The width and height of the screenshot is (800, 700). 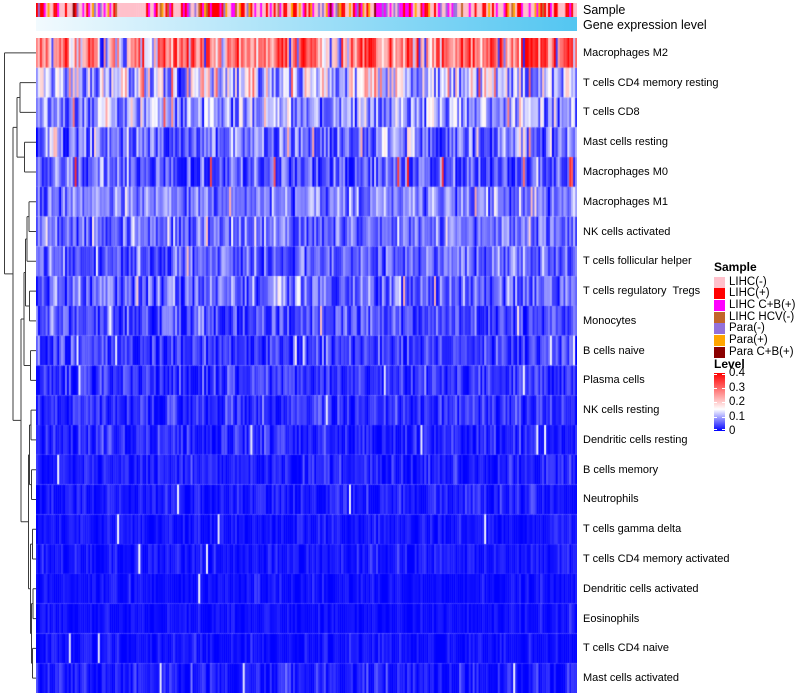 I want to click on level-tick-label: 0.1, so click(x=737, y=416).